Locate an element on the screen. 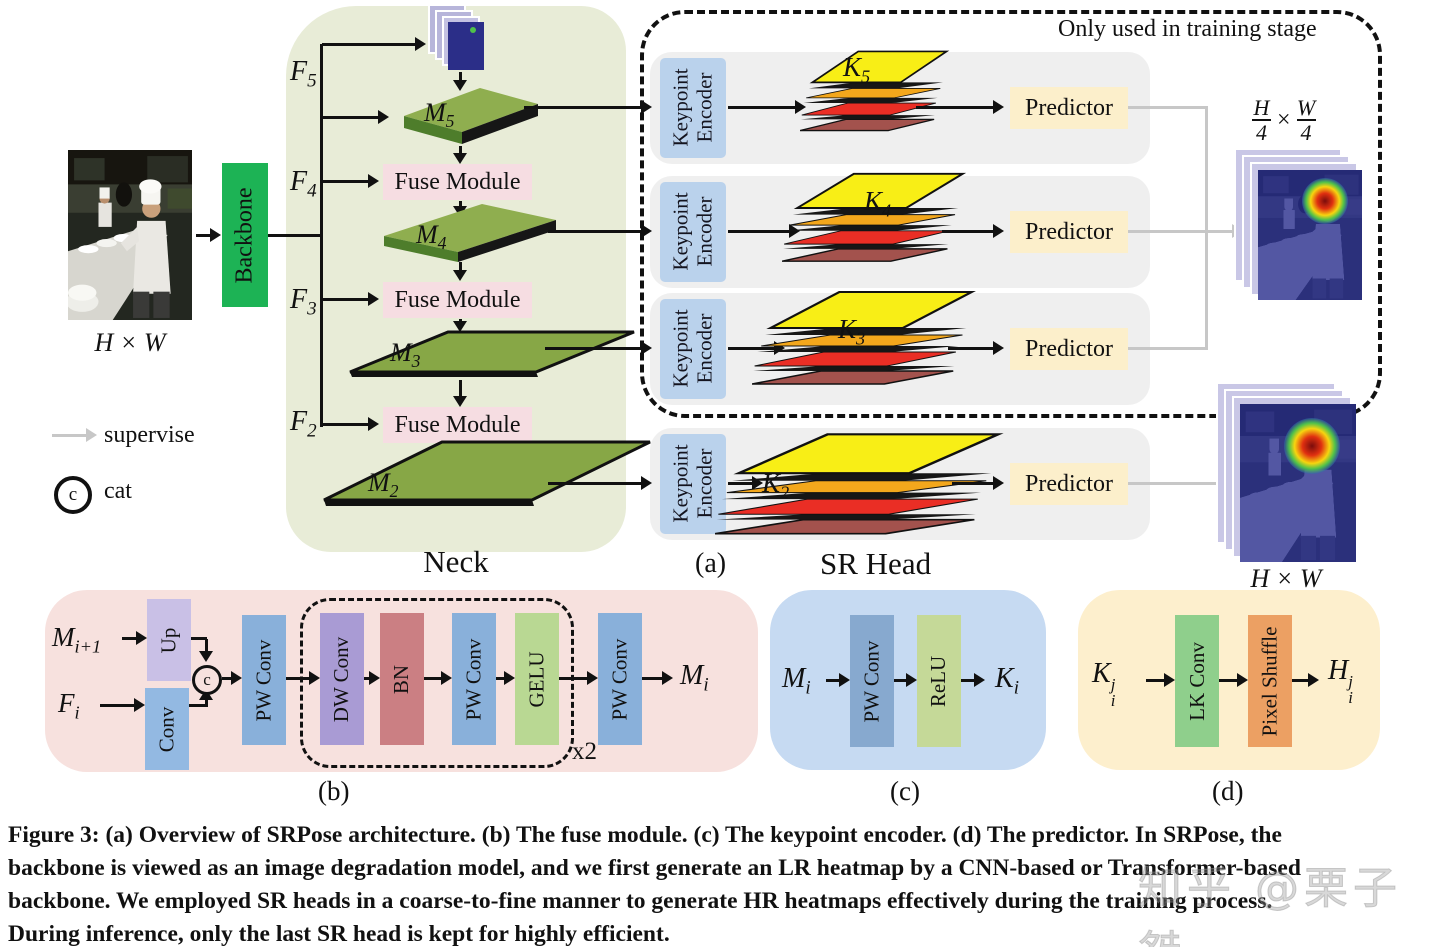 This screenshot has height=947, width=1440. keypoint-encoder-5: Keypoint Encoder is located at coordinates (693, 108).